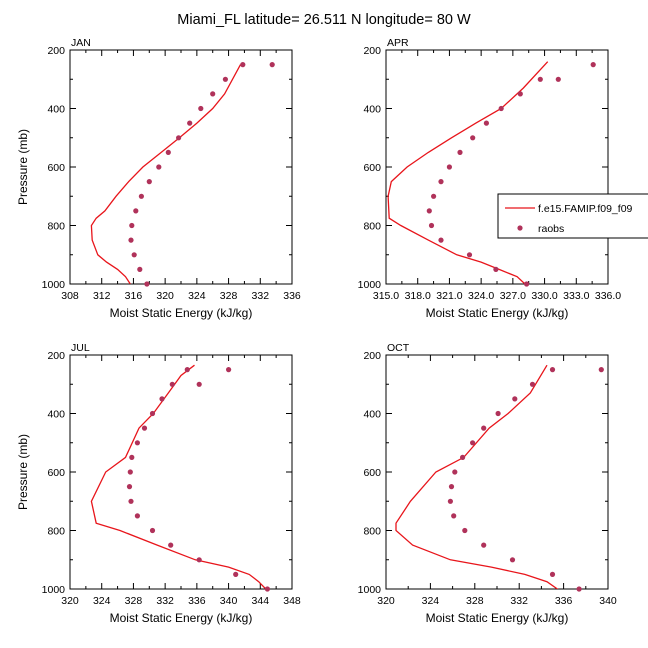 The height and width of the screenshot is (648, 648). I want to click on panel-jul-x-tick-label: 340, so click(229, 601).